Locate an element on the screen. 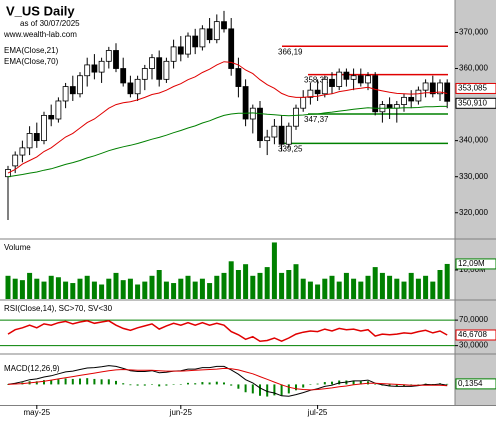 The width and height of the screenshot is (496, 425). chart-title: V_US Daily is located at coordinates (40, 10).